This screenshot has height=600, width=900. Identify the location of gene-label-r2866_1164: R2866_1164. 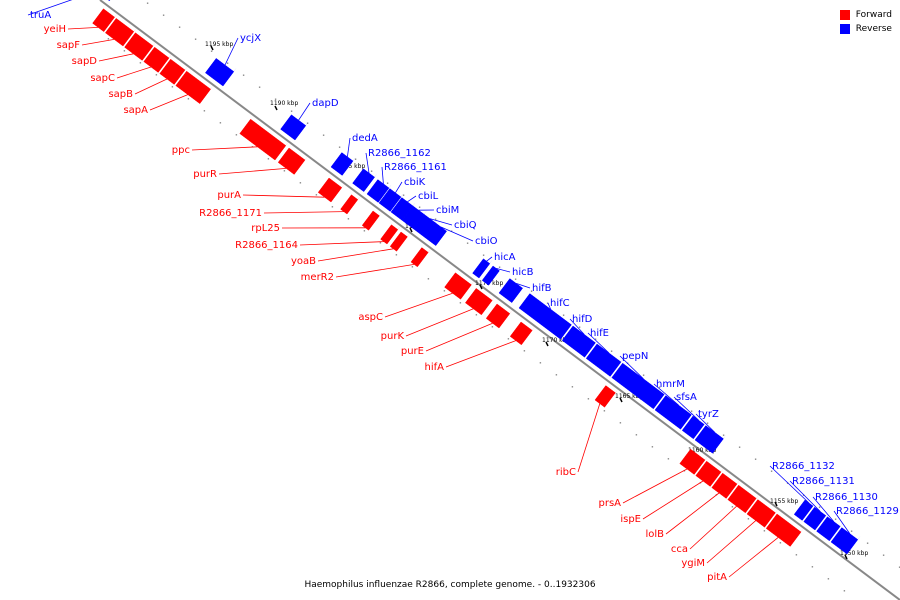
(266, 245).